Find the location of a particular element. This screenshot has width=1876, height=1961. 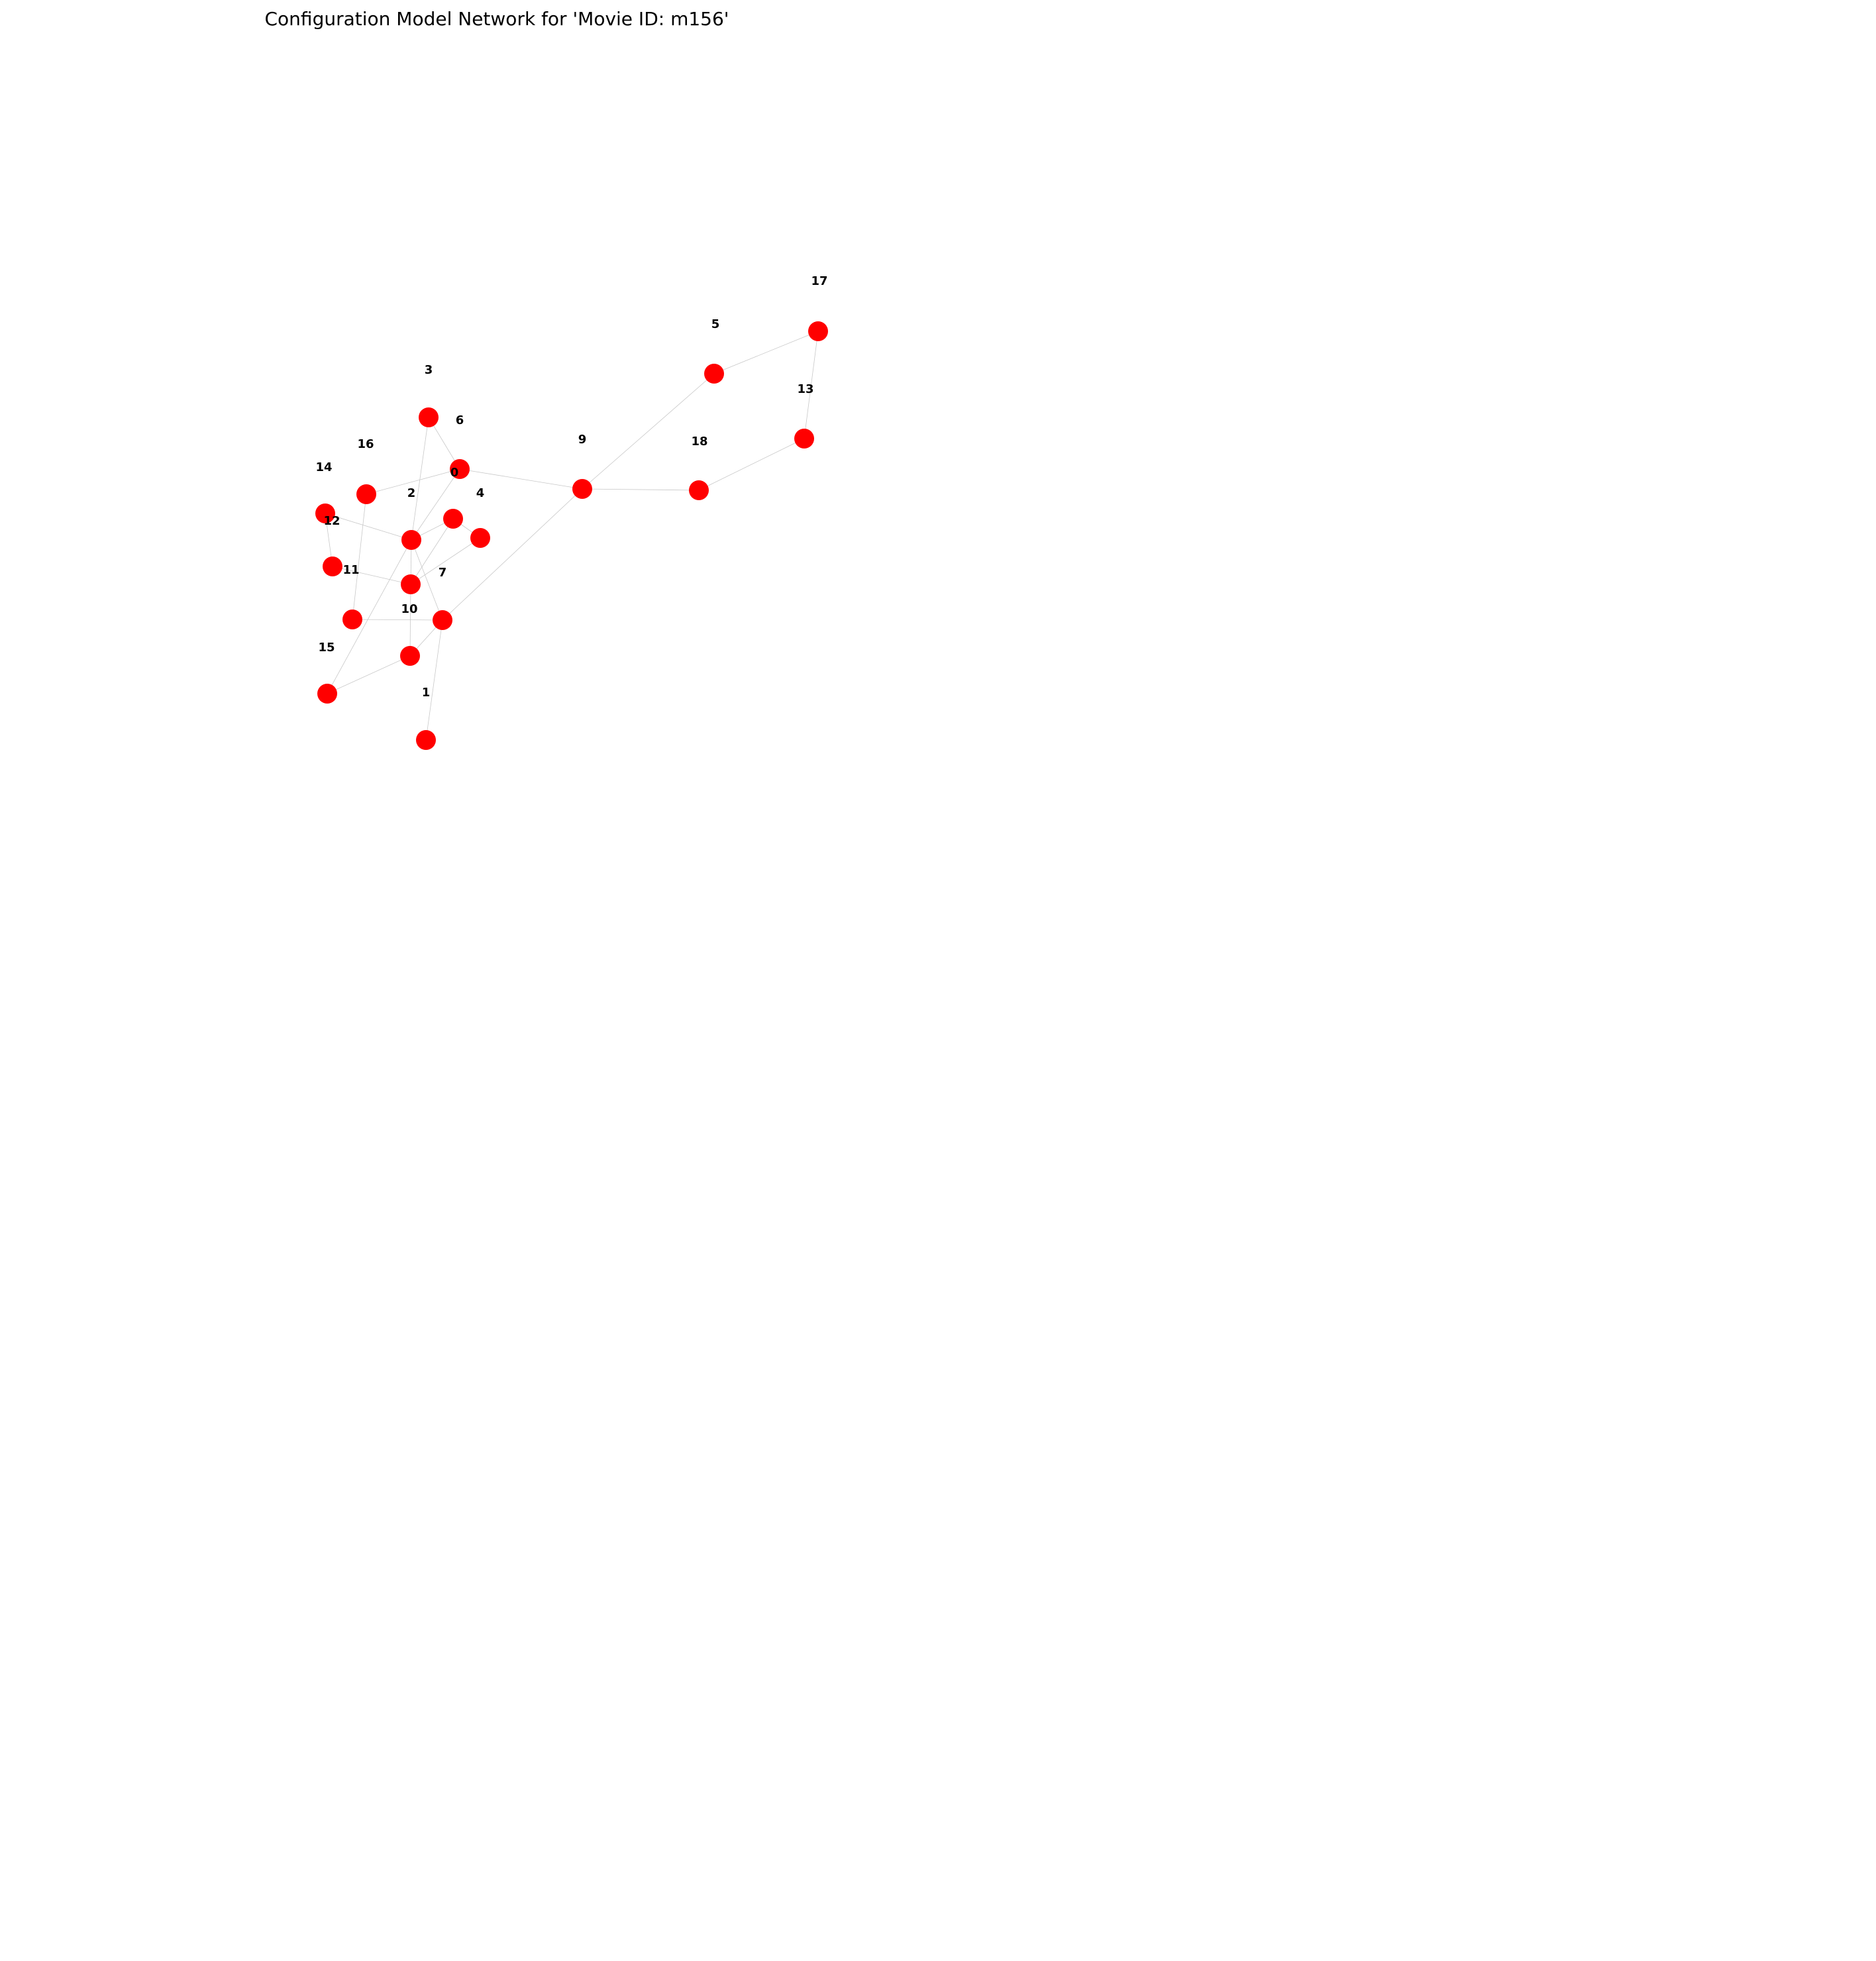

node-label-6: 6 is located at coordinates (460, 420).